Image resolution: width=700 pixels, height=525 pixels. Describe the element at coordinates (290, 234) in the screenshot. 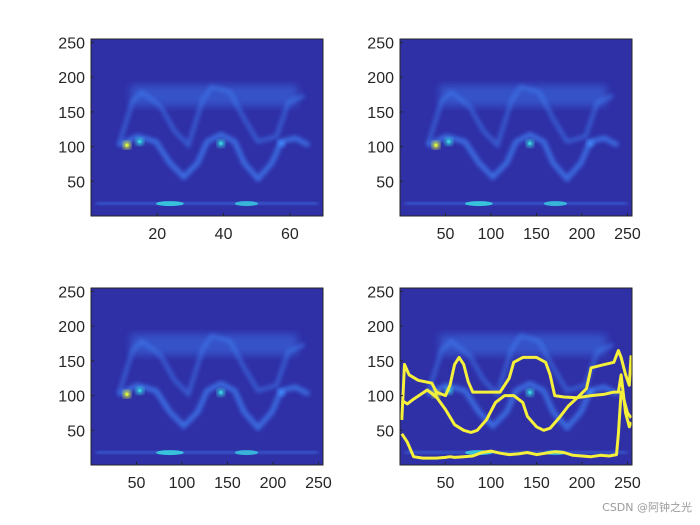

I see `x-tick-label: 60` at that location.